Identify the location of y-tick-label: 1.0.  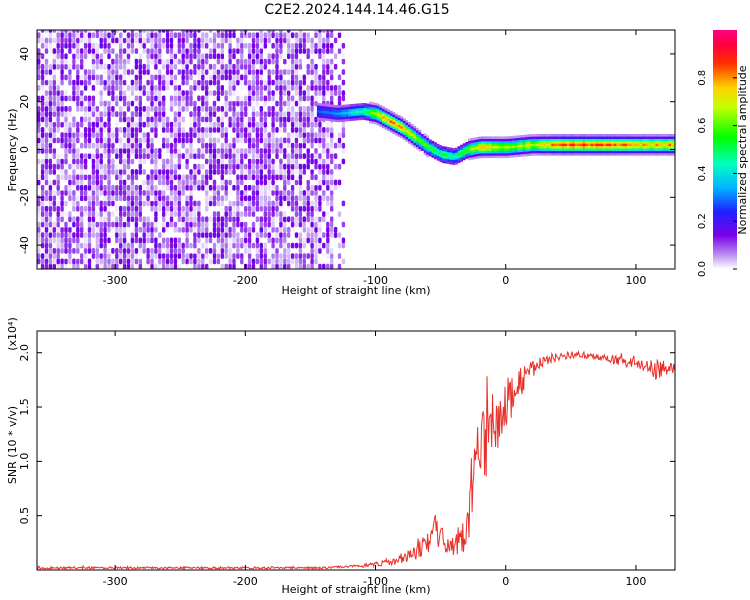
(24, 462).